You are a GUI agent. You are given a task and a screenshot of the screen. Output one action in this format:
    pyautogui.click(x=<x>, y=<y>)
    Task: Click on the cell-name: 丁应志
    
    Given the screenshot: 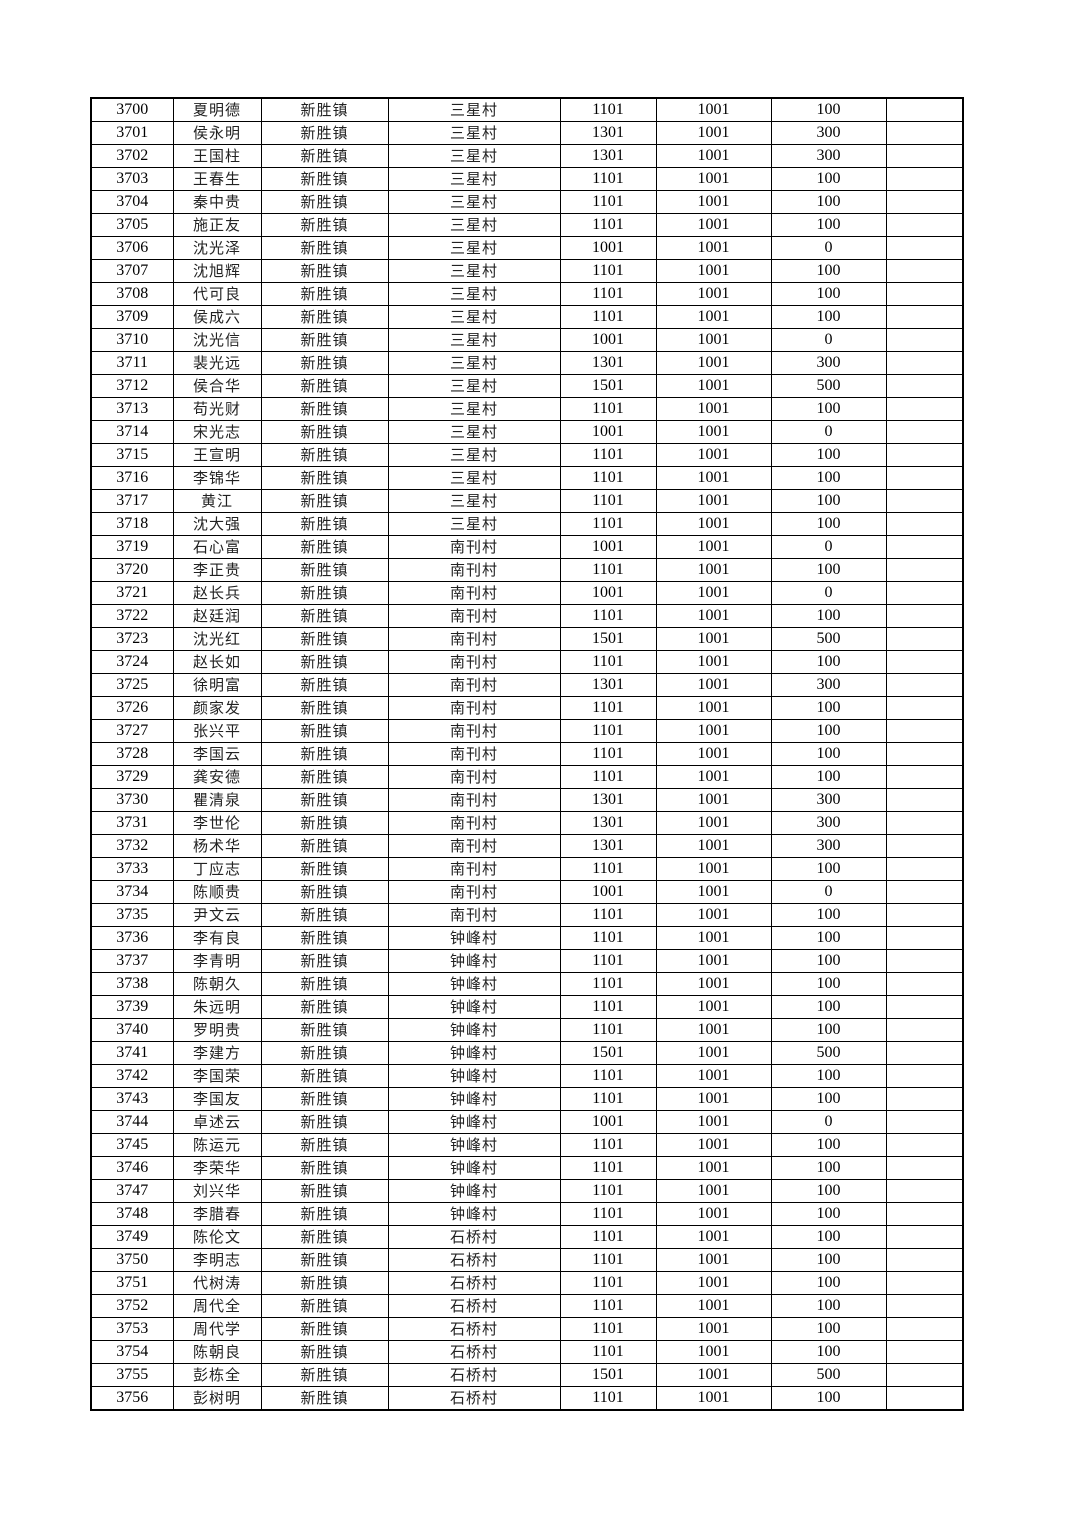 What is the action you would take?
    pyautogui.click(x=217, y=869)
    